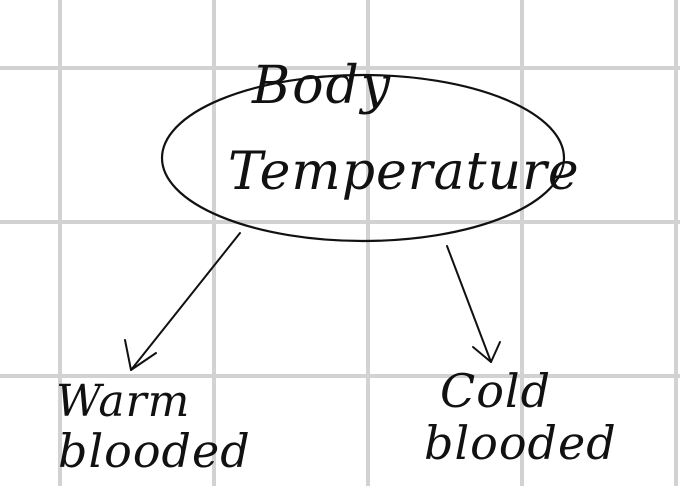  I want to click on arrow-to-cold-blooded, so click(473, 304).